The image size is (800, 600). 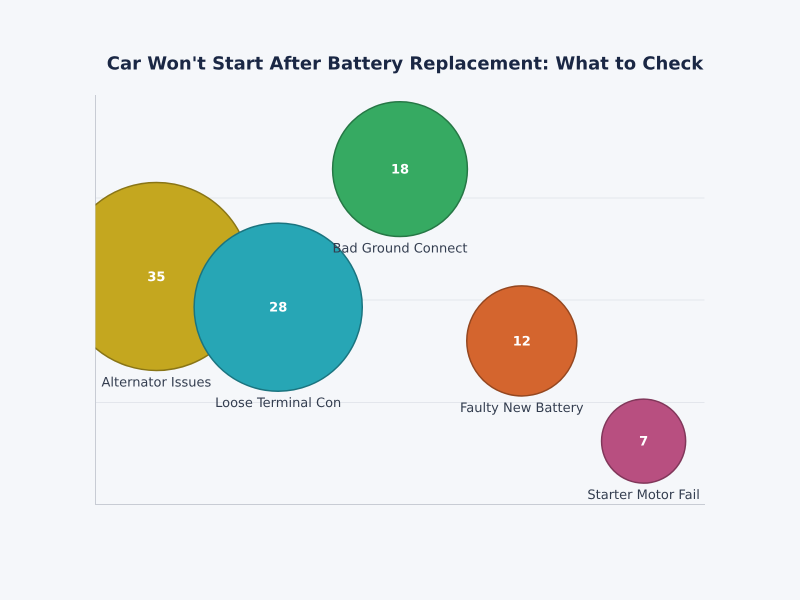 I want to click on category-label: Starter Motor Fail, so click(x=643, y=496).